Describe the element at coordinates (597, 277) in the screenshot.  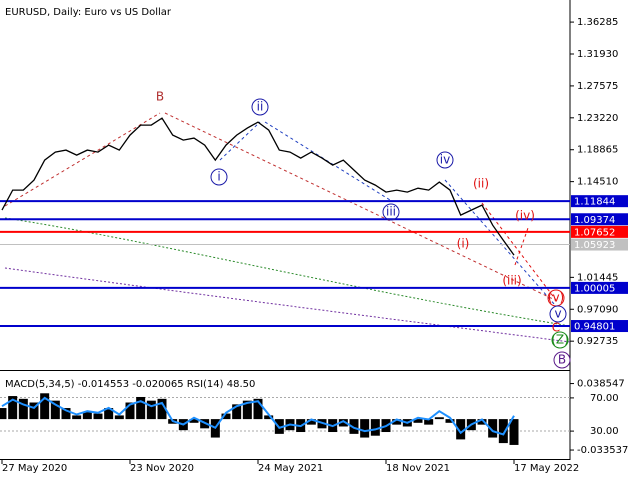
I see `y-tick-label: 1.01445` at that location.